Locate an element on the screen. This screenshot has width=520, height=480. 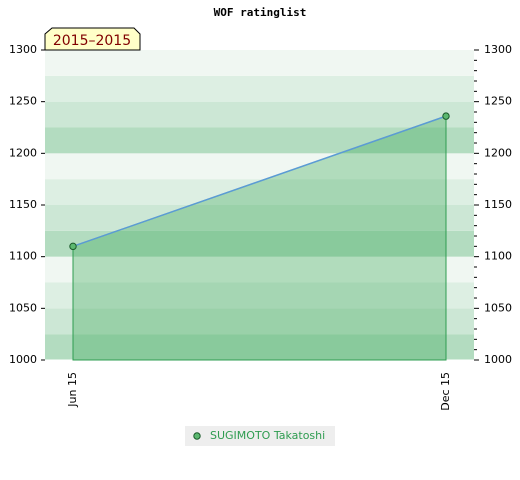
y-tick-label: 1300 is located at coordinates (23, 49).